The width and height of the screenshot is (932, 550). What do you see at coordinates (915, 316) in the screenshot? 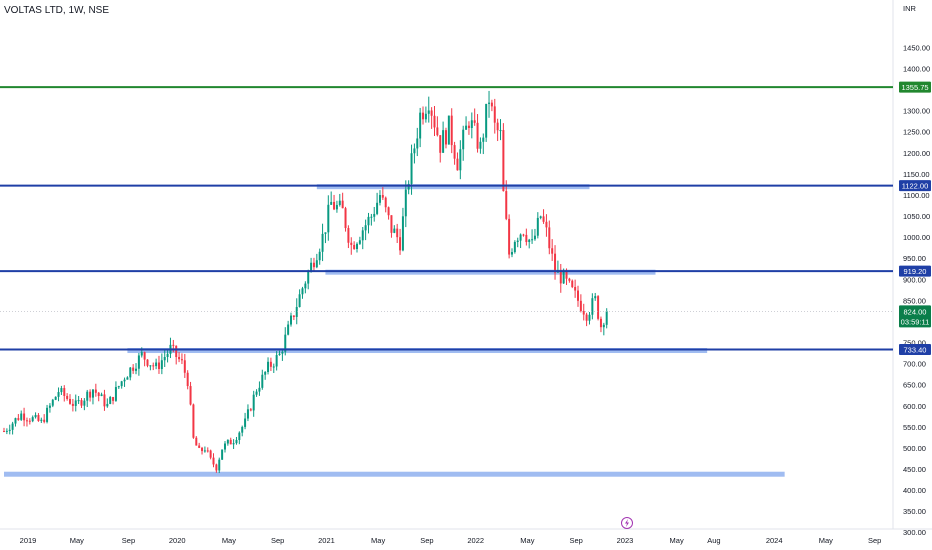
I see `last-price-badge` at bounding box center [915, 316].